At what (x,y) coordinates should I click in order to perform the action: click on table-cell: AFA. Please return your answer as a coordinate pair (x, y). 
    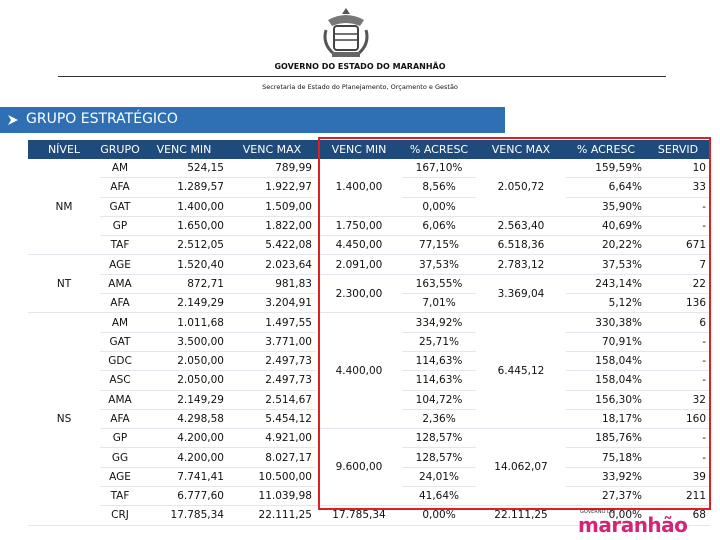
    Looking at the image, I should click on (120, 303).